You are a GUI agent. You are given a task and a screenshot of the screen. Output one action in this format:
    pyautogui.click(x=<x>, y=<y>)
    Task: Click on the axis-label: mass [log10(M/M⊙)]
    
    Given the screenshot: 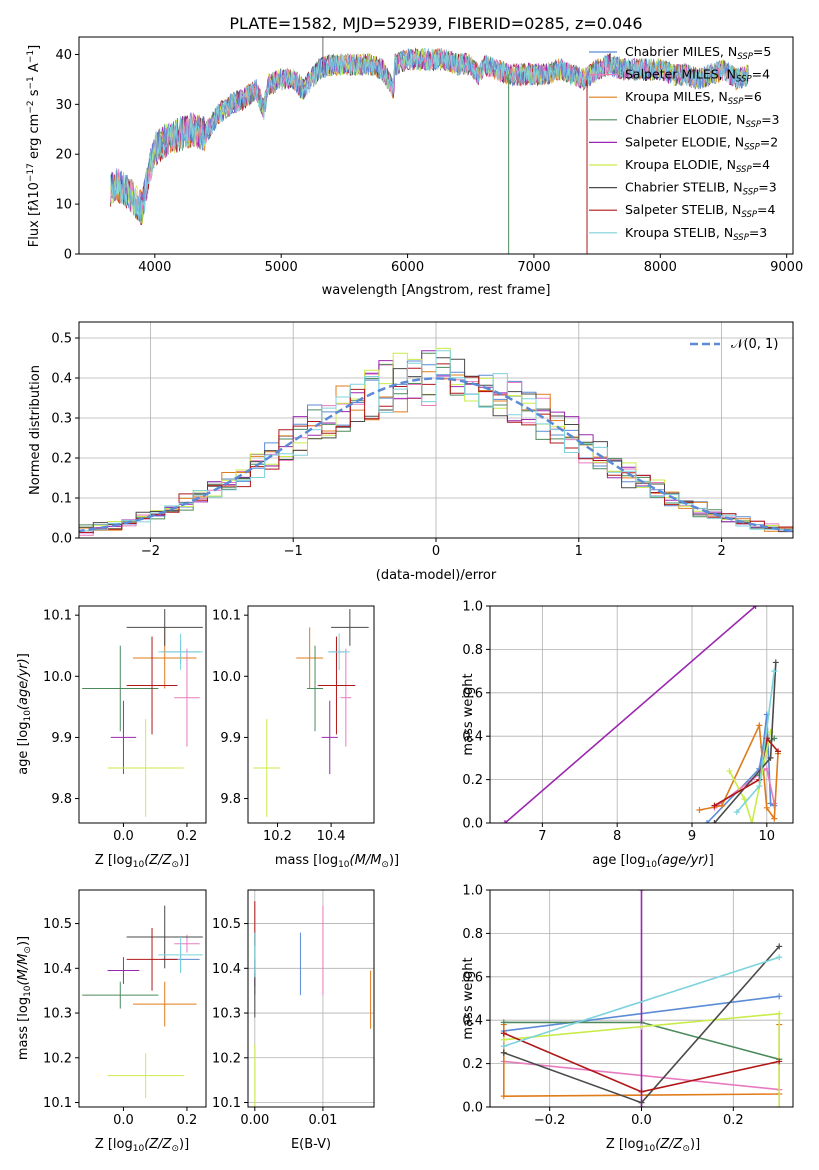 What is the action you would take?
    pyautogui.click(x=337, y=861)
    